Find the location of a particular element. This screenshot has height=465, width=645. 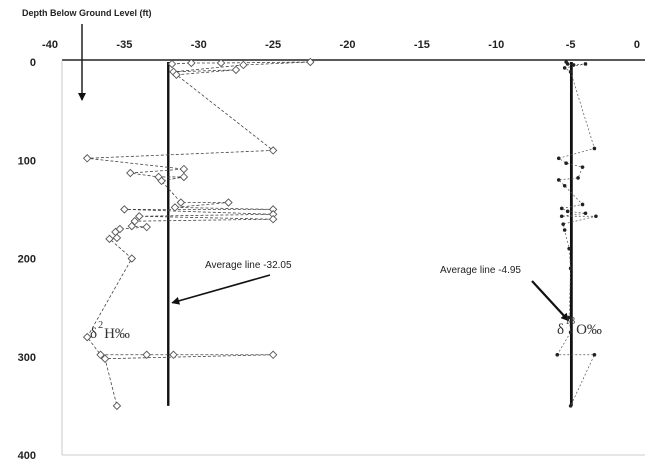

annotation-text: Average line -32.05 is located at coordinates (248, 265).